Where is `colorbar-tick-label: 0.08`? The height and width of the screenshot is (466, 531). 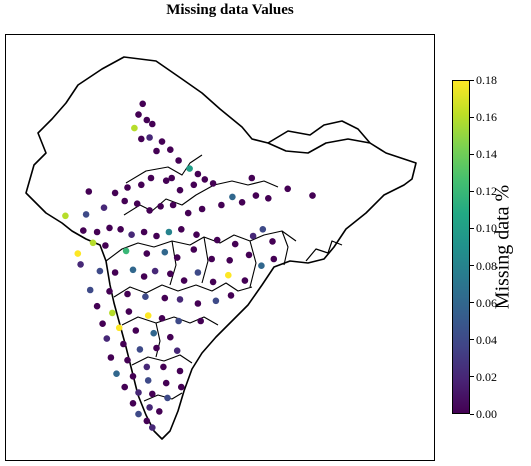
colorbar-tick-label: 0.08 is located at coordinates (486, 265).